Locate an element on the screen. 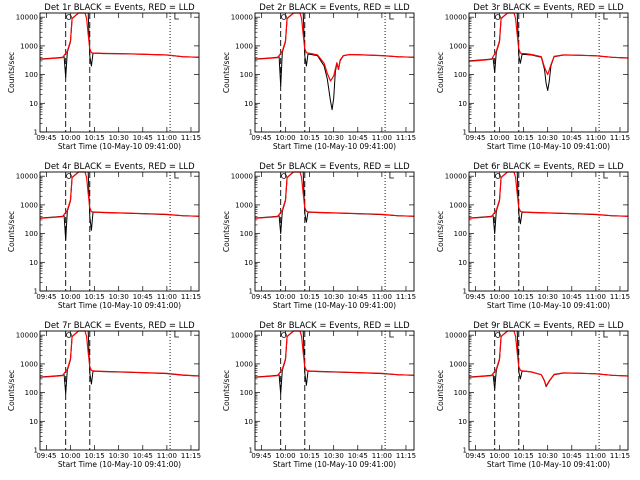 This screenshot has width=640, height=480. panel-title: Det 1r BLACK = Events, RED = LLD is located at coordinates (119, 8).